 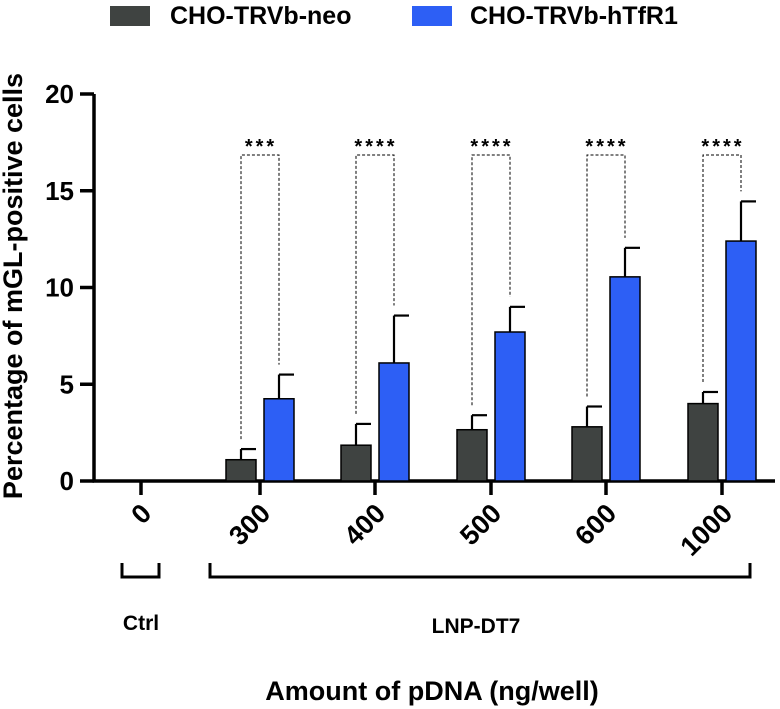 I want to click on significance-label-1000: ****, so click(x=722, y=147).